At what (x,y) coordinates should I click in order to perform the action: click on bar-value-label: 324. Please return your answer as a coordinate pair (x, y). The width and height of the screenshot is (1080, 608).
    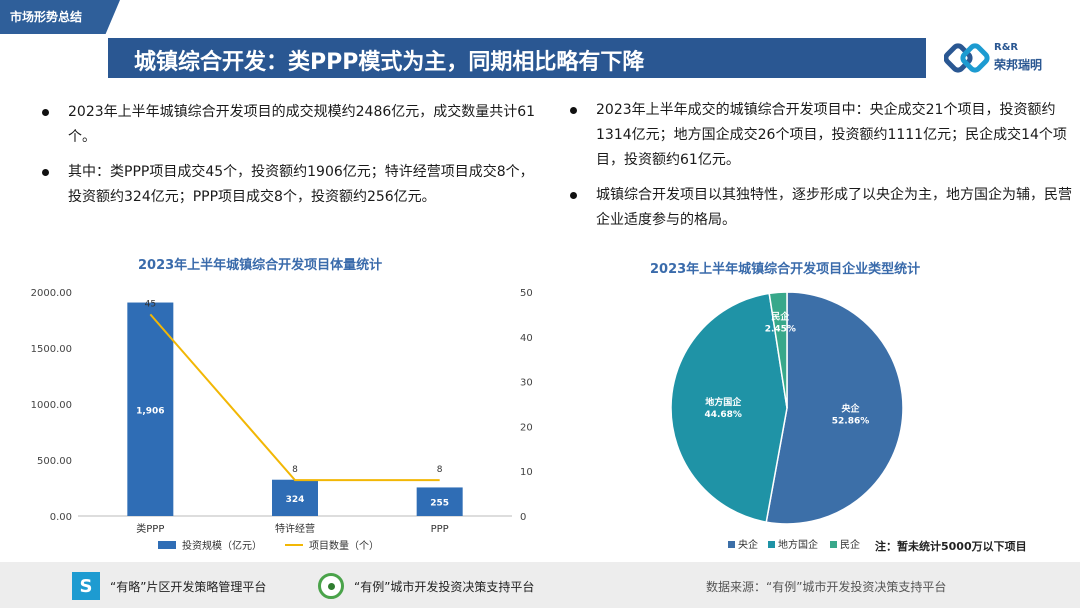
    Looking at the image, I should click on (295, 500).